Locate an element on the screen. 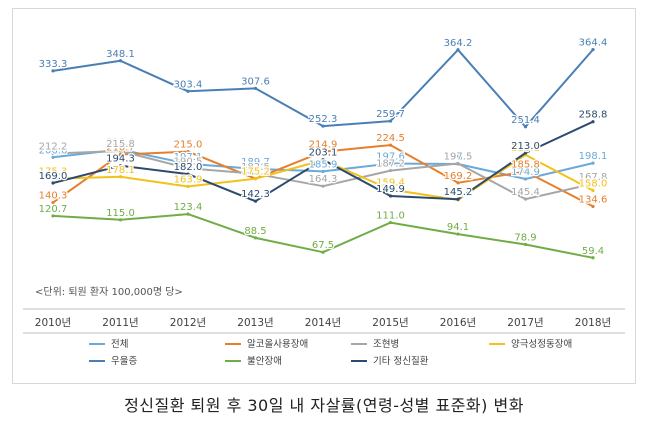 This screenshot has height=439, width=648. data-label: 142.3 is located at coordinates (255, 194).